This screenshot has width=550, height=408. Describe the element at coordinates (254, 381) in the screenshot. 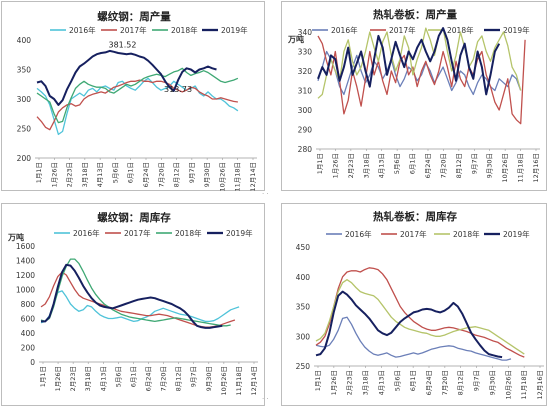

I see `x-tick-label: 12月14日` at that location.